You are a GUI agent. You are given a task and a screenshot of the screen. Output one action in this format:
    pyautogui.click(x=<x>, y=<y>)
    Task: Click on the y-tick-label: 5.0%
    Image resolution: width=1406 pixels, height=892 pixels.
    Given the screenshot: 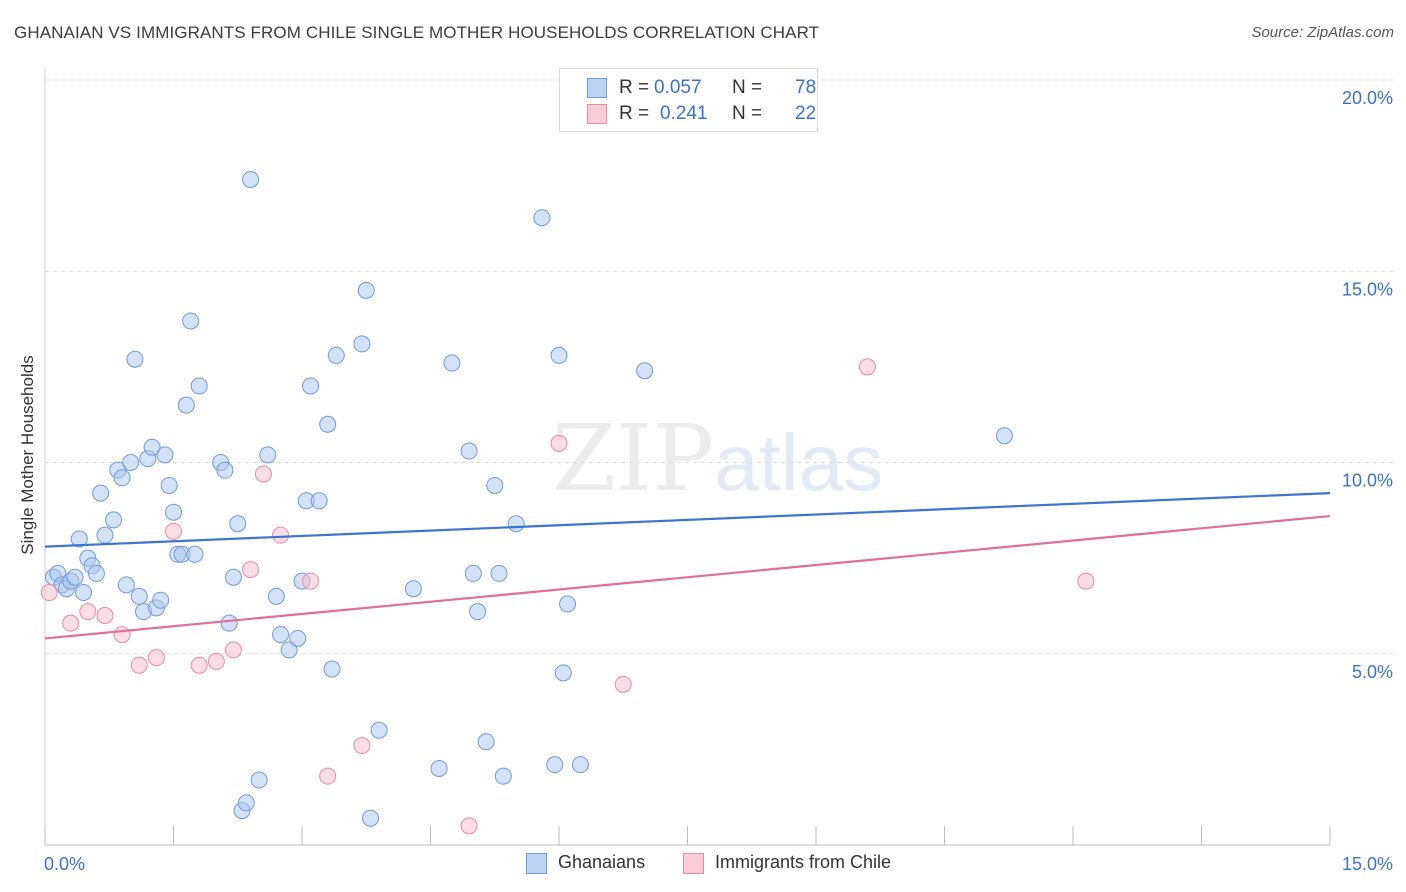 What is the action you would take?
    pyautogui.click(x=1372, y=672)
    